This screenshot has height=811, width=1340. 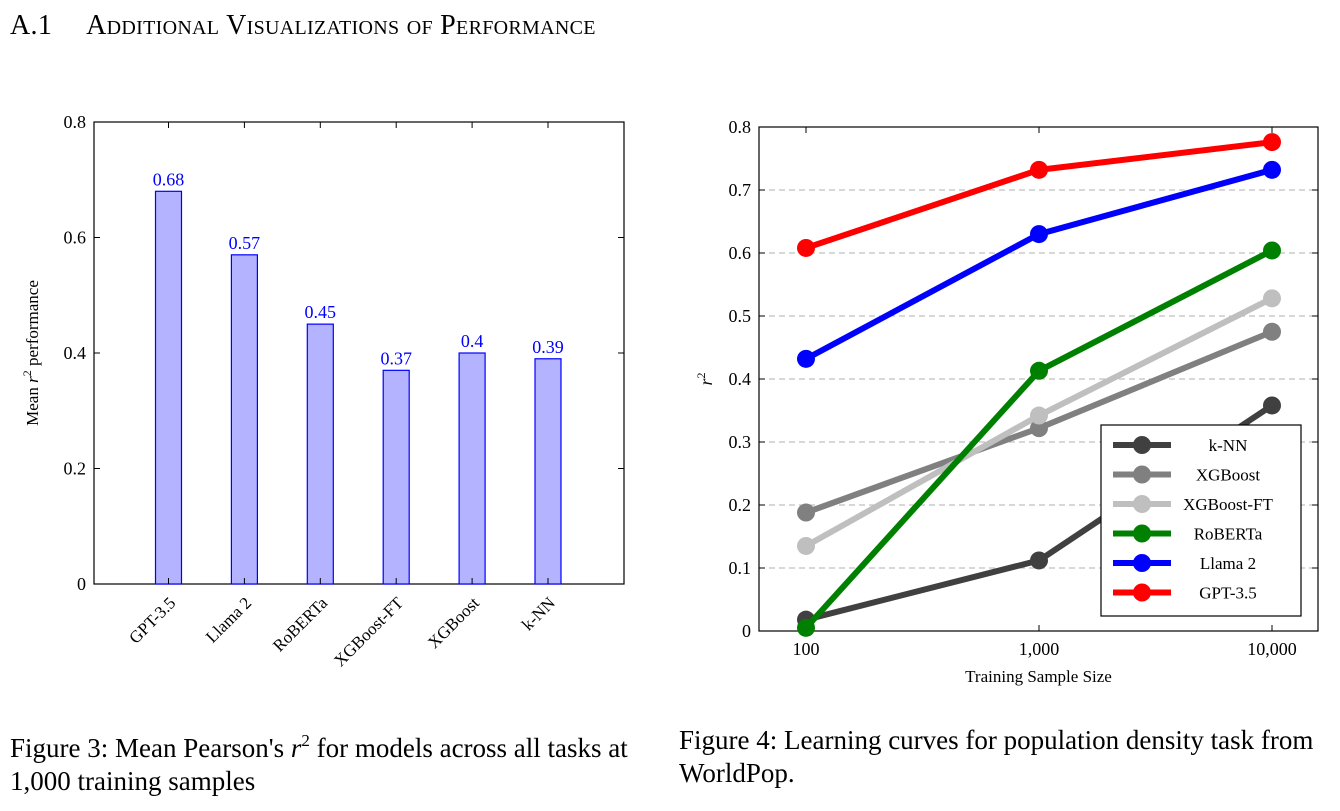 What do you see at coordinates (472, 468) in the screenshot?
I see `bar-xgboost` at bounding box center [472, 468].